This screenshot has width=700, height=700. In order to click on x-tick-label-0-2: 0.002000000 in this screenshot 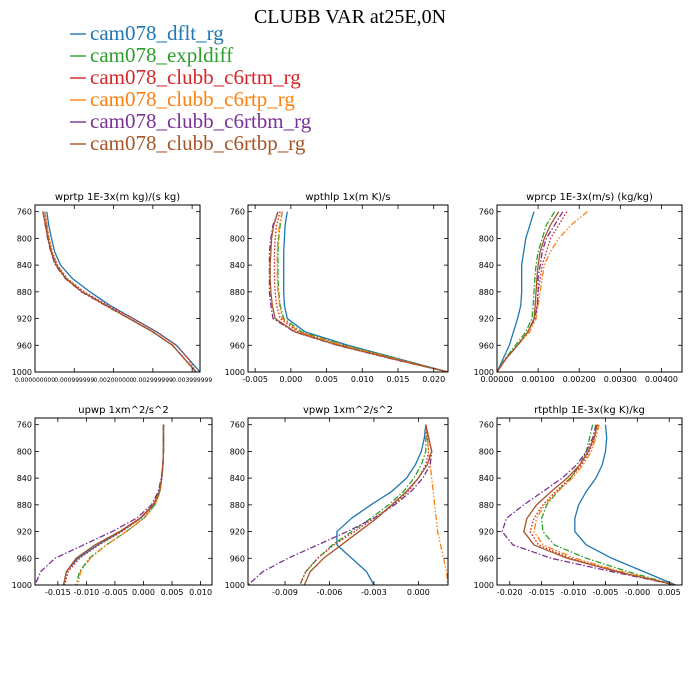, I will do `click(114, 380)`.